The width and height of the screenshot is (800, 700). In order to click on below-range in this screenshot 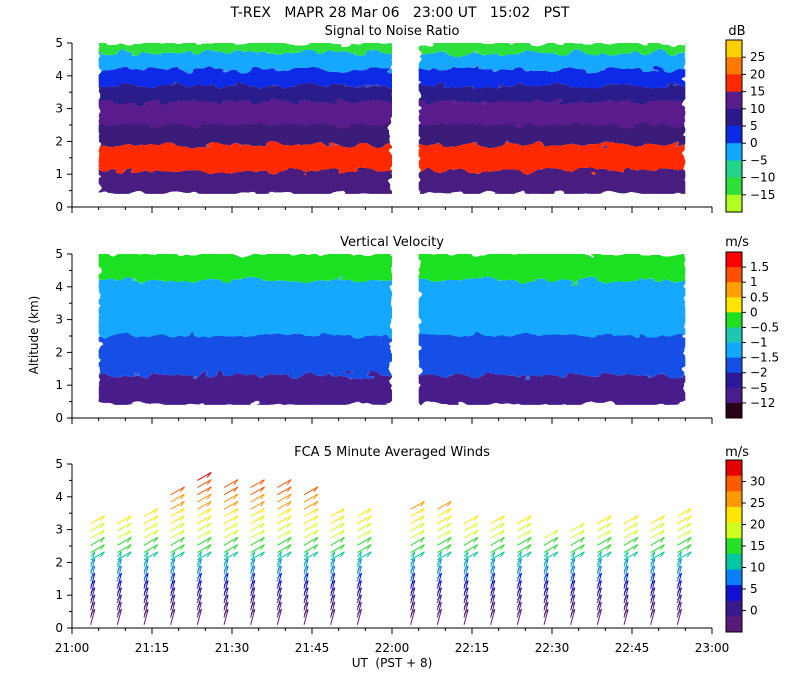, I will do `click(392, 200)`.